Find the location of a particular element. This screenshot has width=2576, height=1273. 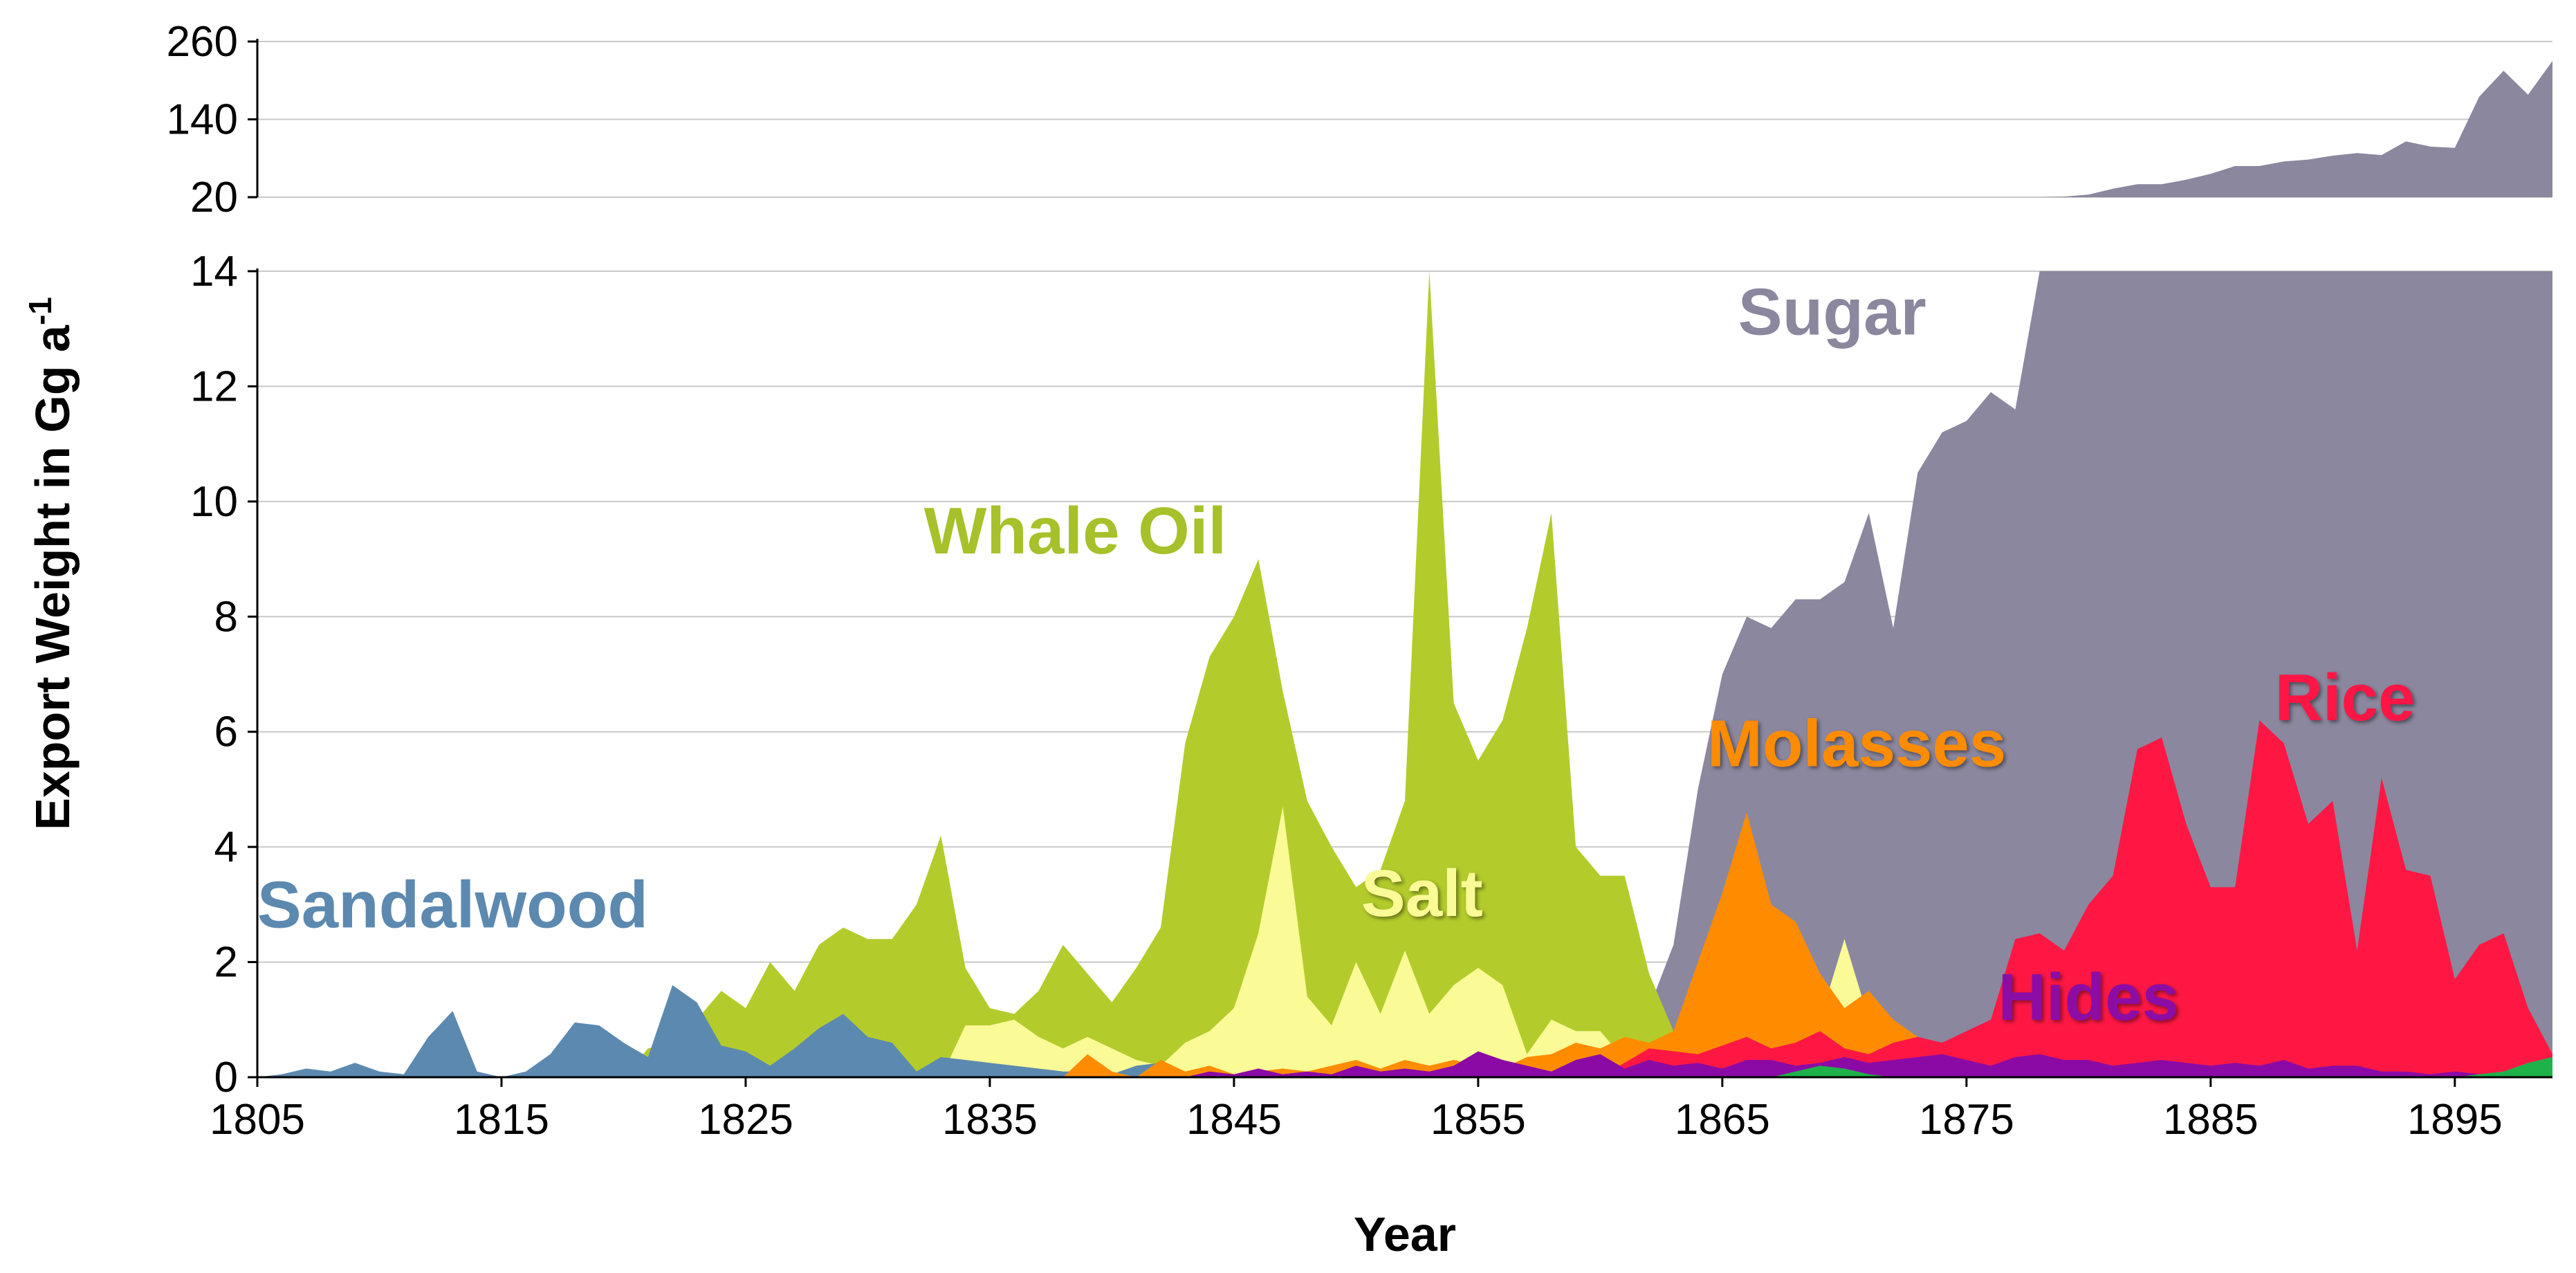

sandalwood-area is located at coordinates (721, 1030).